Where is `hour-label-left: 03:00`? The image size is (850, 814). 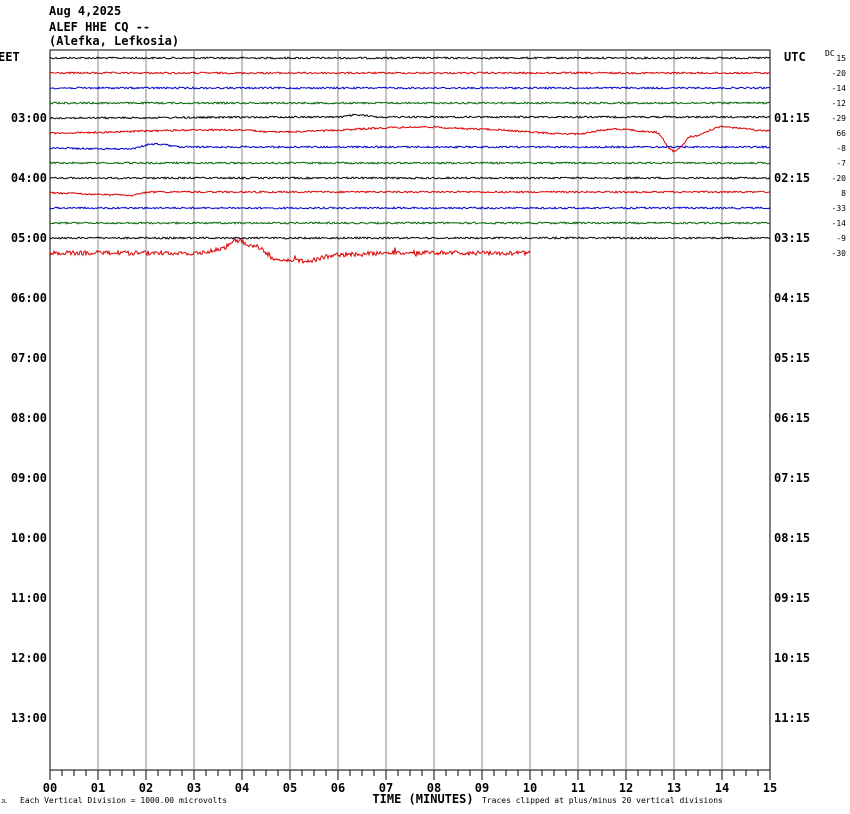
hour-label-left: 03:00 is located at coordinates (29, 118).